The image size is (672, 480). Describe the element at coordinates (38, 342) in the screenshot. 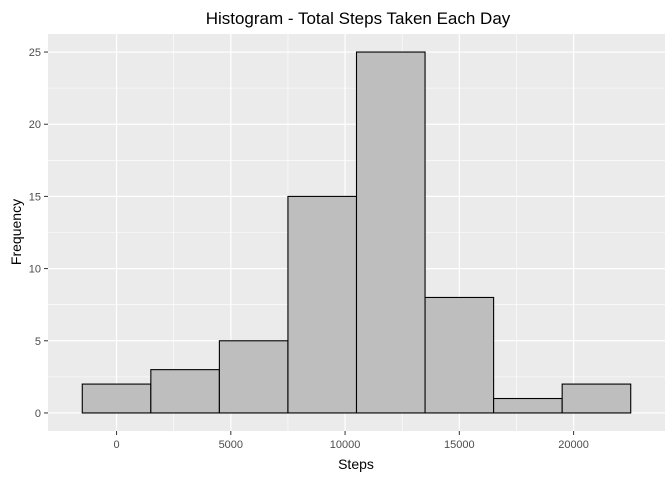

I see `y-tick-label: 5` at that location.